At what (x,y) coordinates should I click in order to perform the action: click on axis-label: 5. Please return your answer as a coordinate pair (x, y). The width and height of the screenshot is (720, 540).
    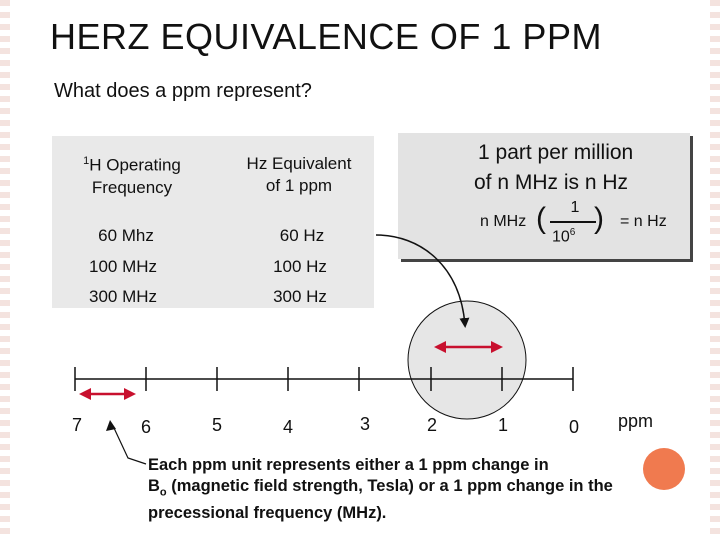
    Looking at the image, I should click on (216, 425).